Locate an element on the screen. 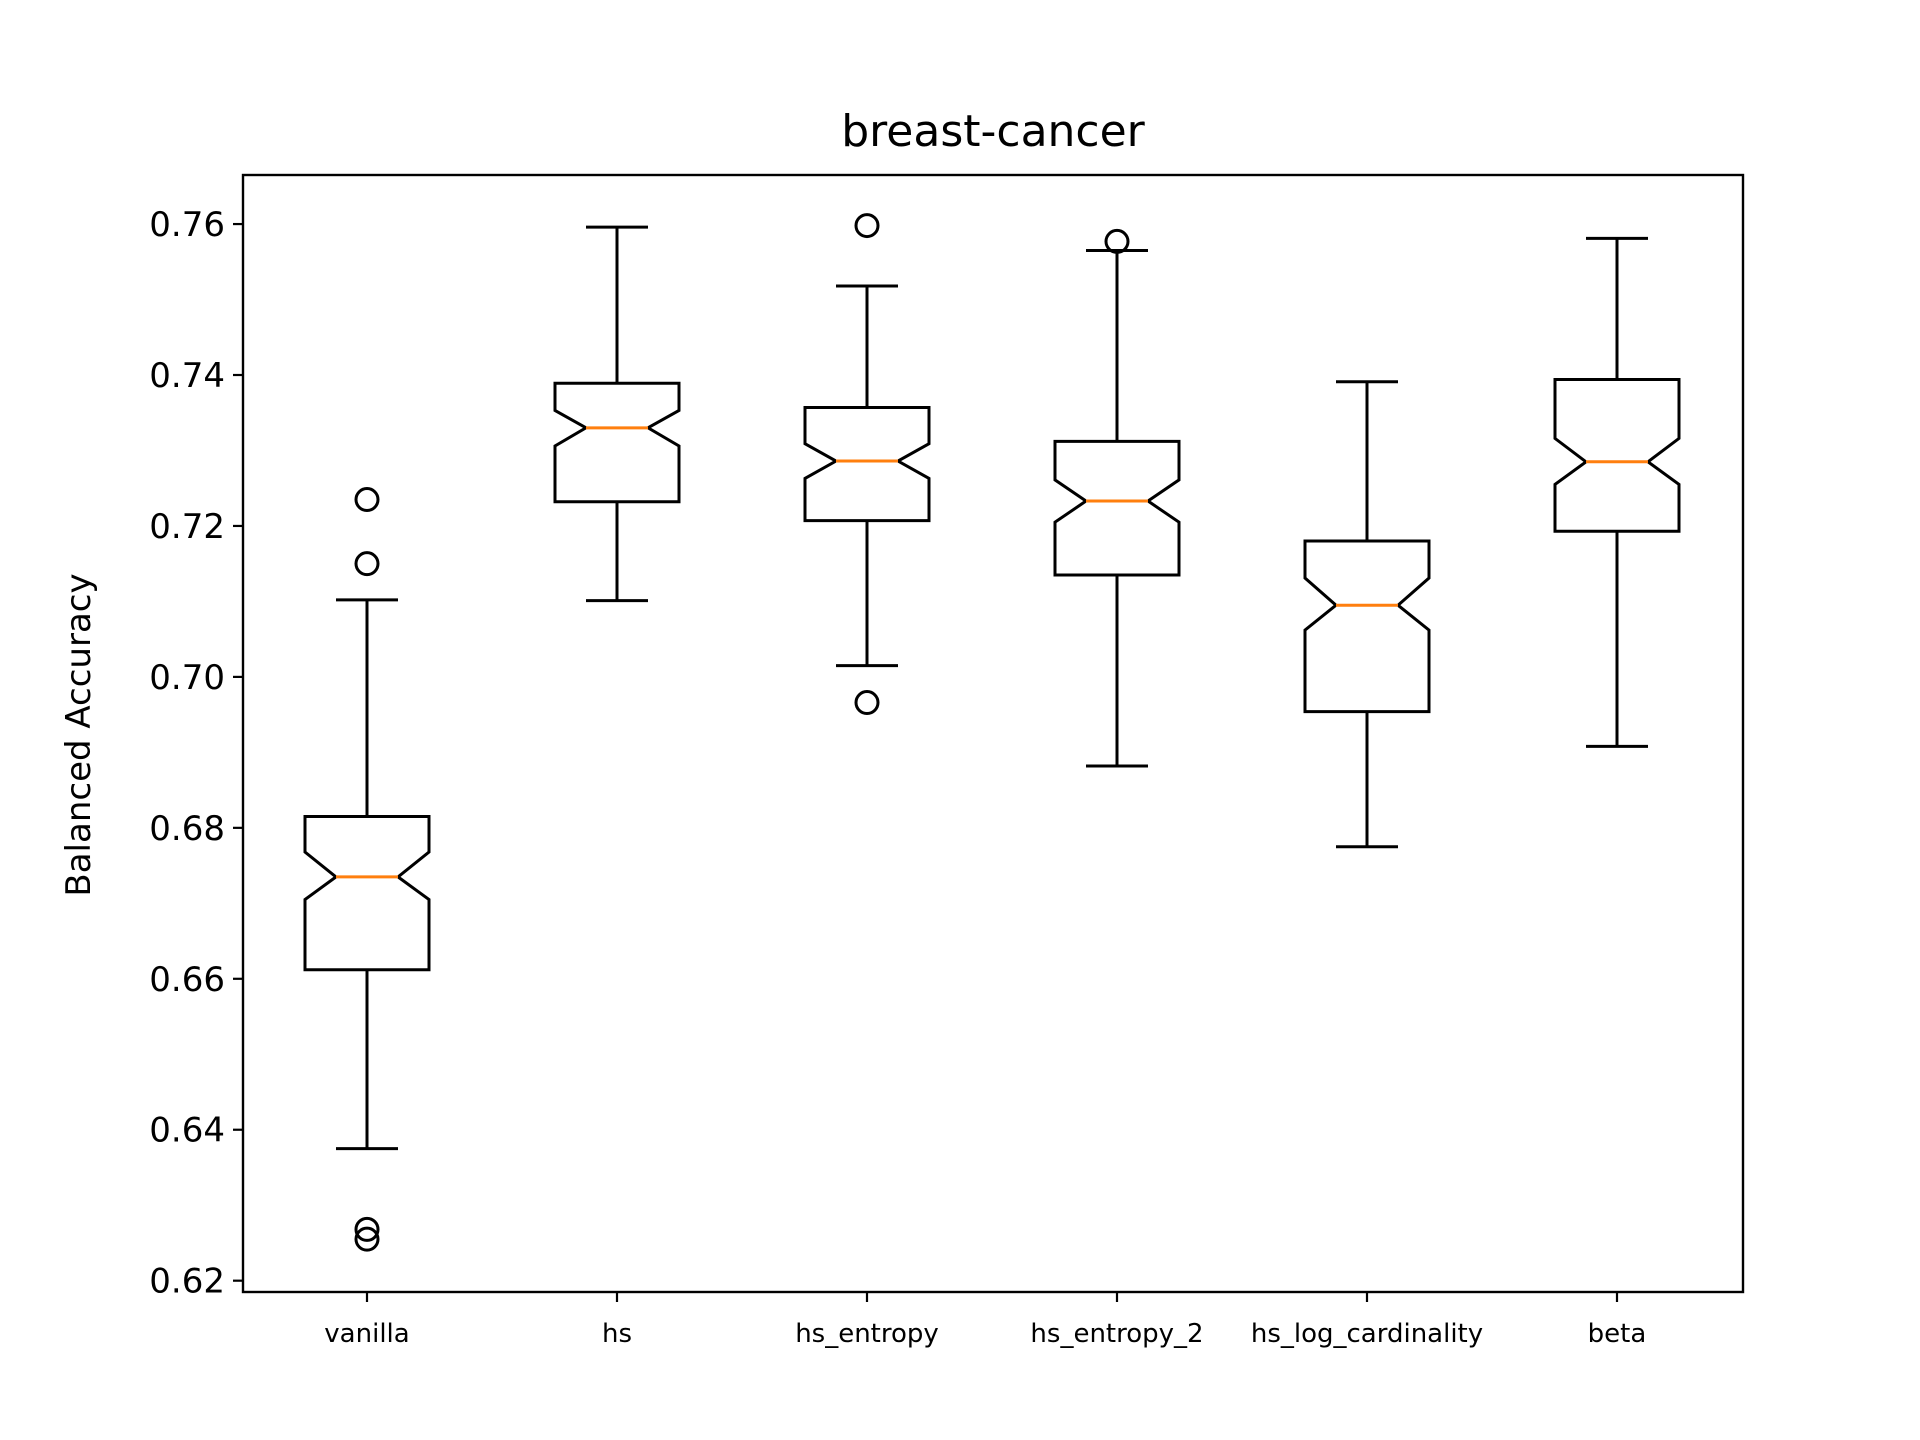 The height and width of the screenshot is (1440, 1920). y-tick-label: 0.72 is located at coordinates (187, 527).